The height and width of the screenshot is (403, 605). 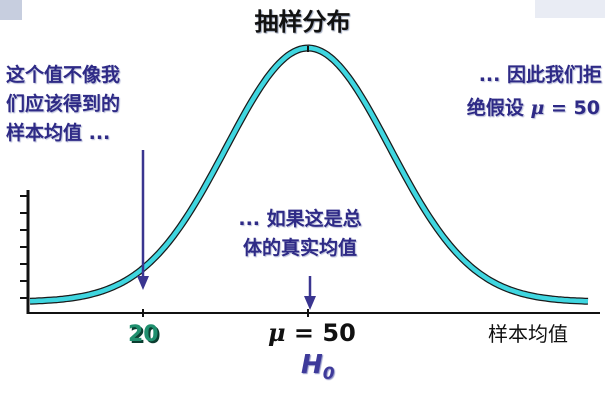 I want to click on annotation-line: 这个值不像我, so click(x=63, y=75).